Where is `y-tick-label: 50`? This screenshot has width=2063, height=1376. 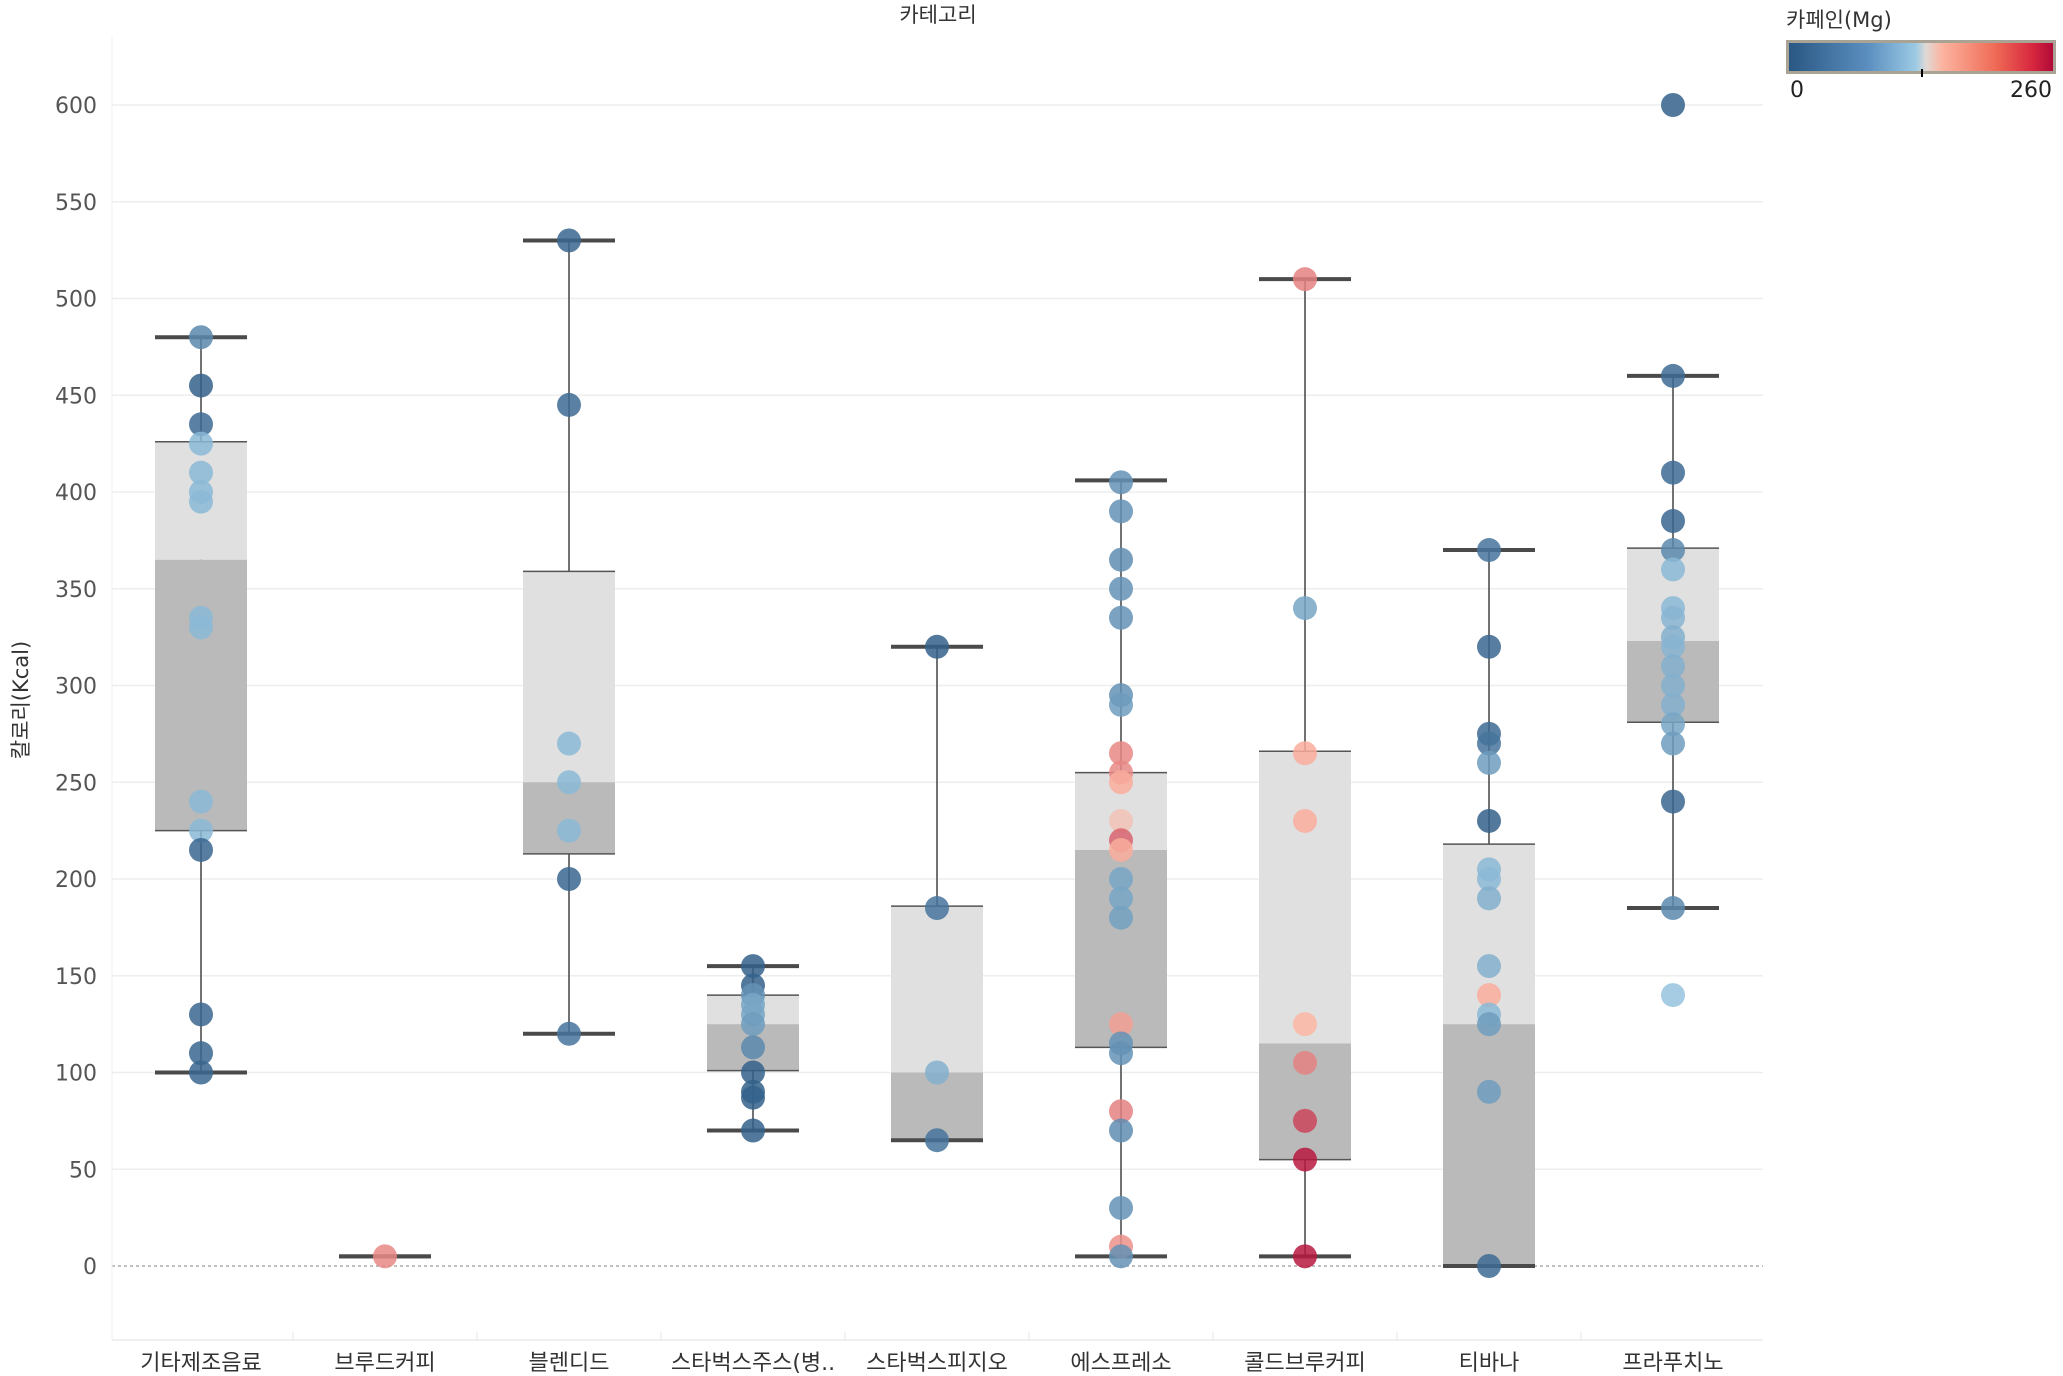
y-tick-label: 50 is located at coordinates (83, 1170).